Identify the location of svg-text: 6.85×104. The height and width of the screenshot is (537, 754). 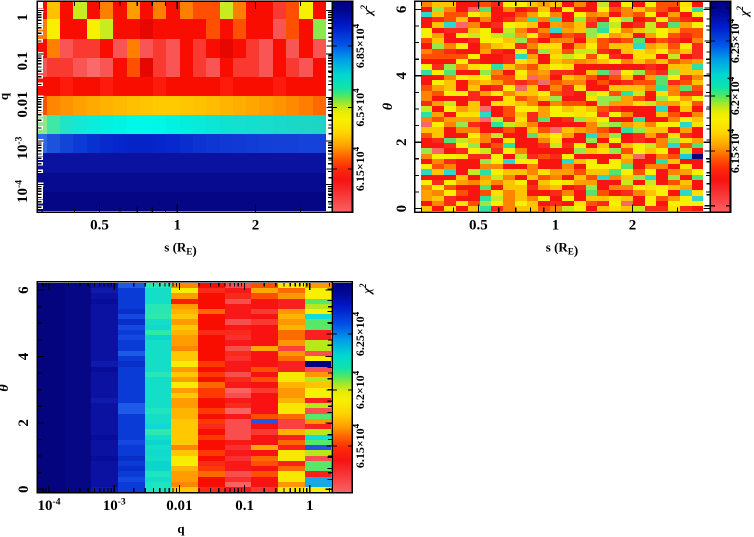
(359, 45).